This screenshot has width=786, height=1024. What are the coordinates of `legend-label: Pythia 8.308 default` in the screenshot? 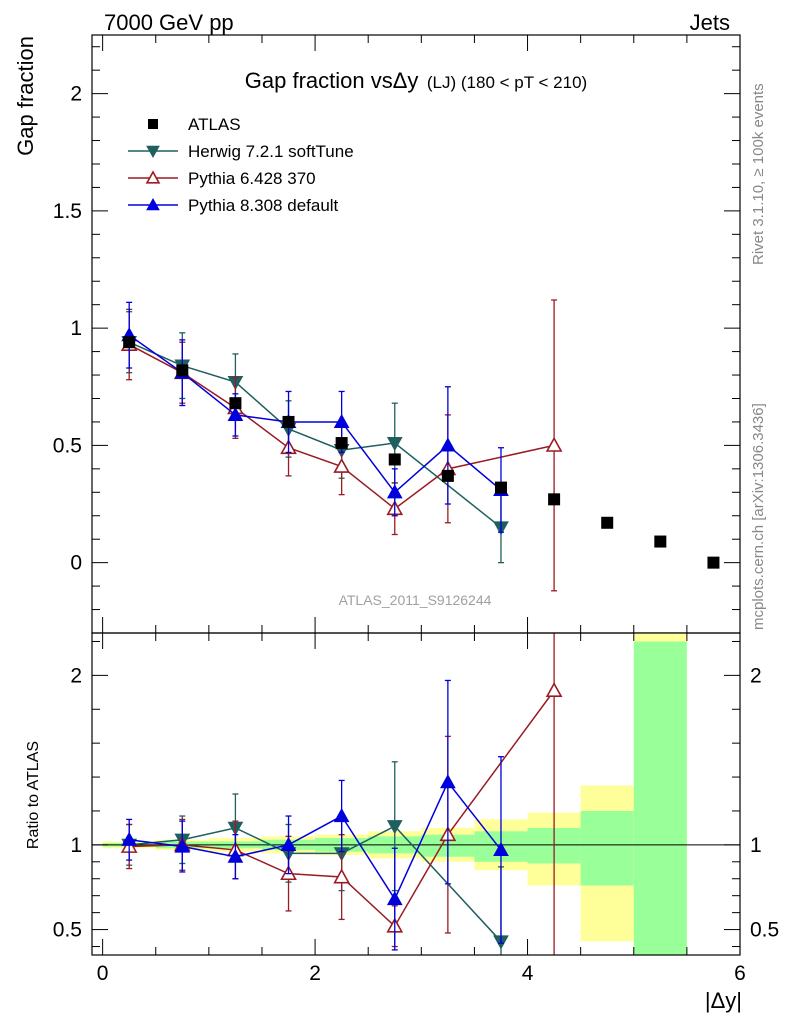 It's located at (263, 205).